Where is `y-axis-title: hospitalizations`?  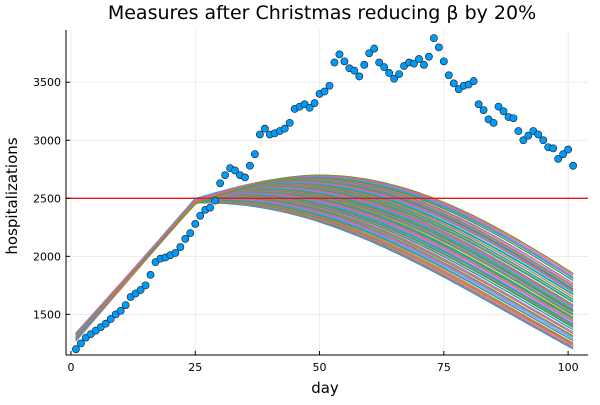
y-axis-title: hospitalizations is located at coordinates (12, 195).